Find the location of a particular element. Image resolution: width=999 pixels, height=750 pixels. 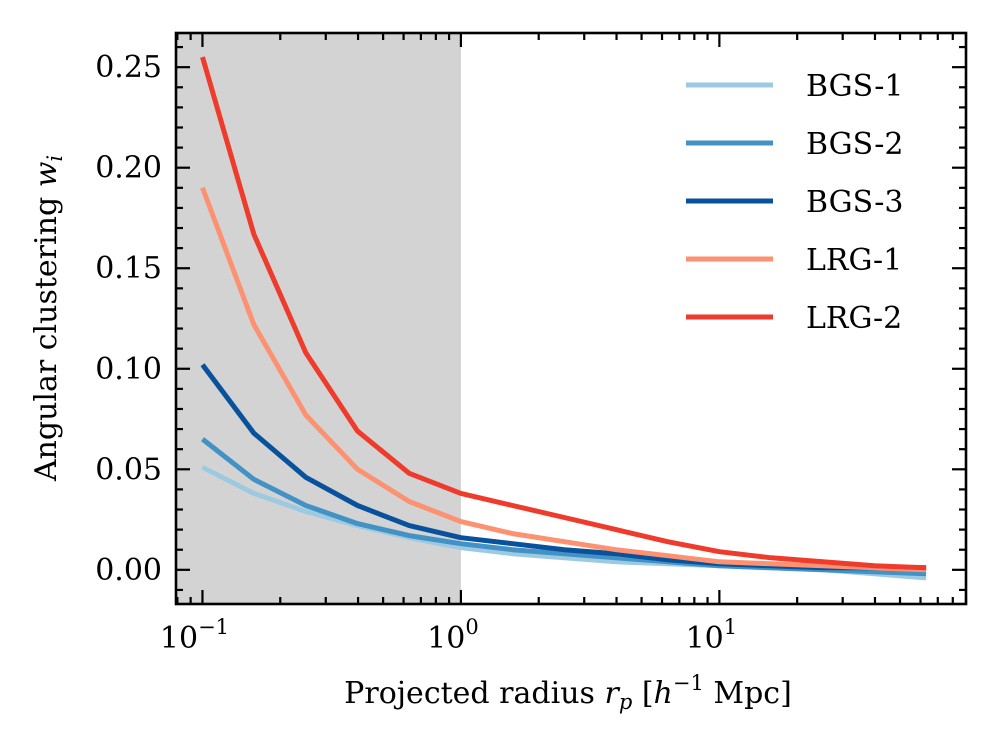

legend: BGS-1 BGS-2 BGS-3 LRG-1 LRG-2 is located at coordinates (794, 202).